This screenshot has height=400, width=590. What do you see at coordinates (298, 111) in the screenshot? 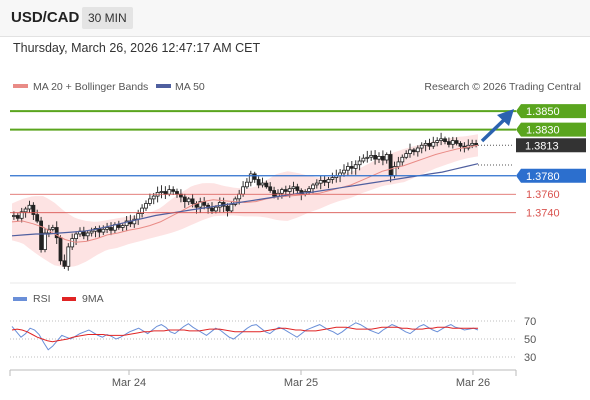
I see `level-1.3850: 1.3850` at bounding box center [298, 111].